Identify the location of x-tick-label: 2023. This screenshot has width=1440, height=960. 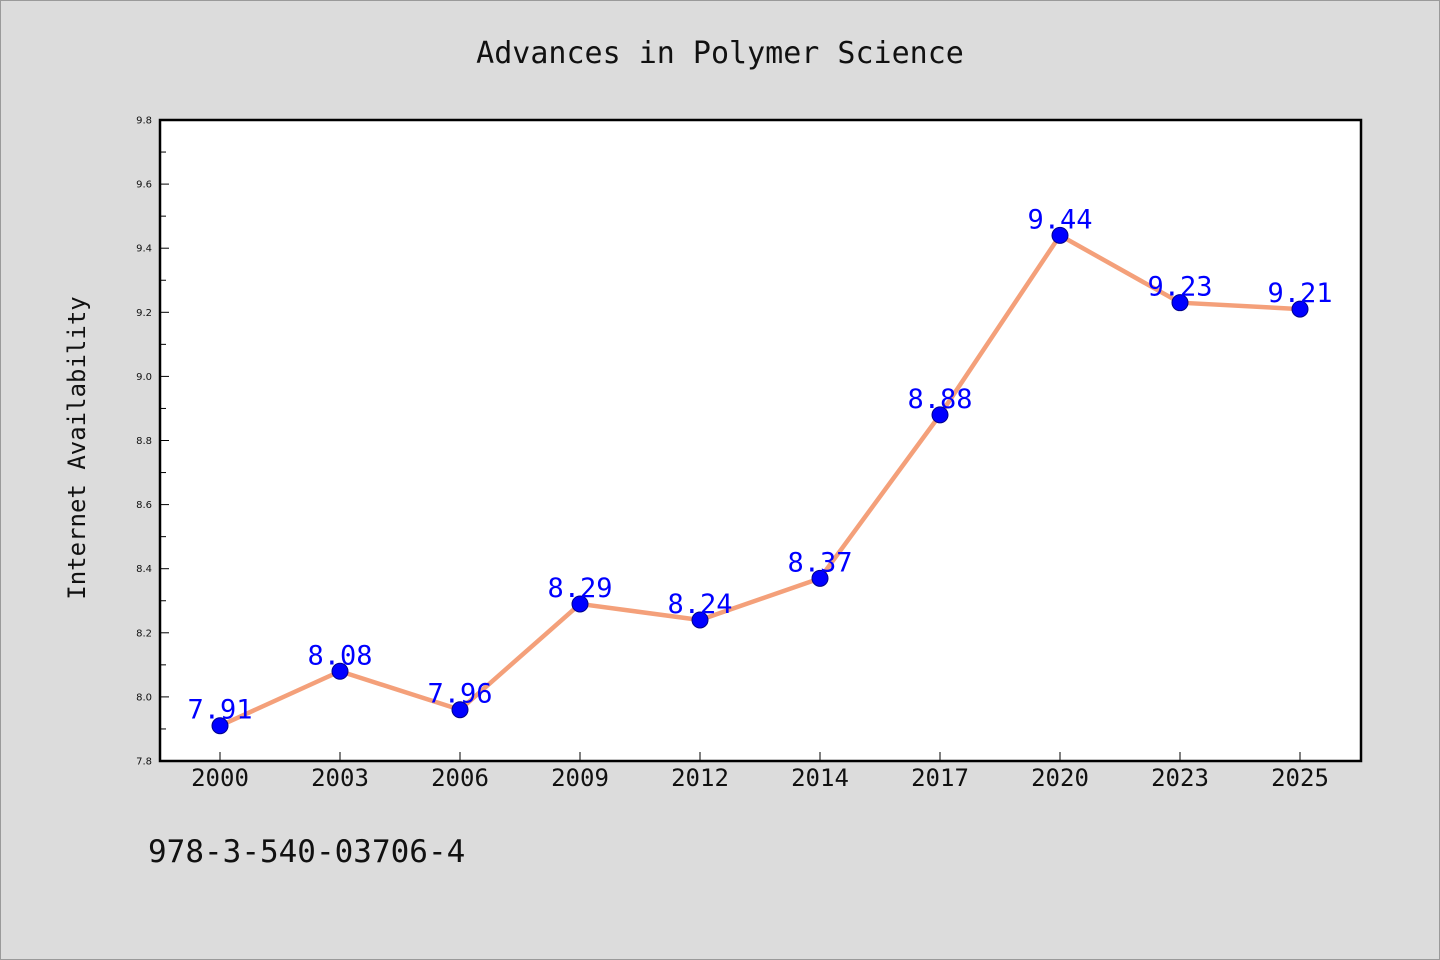
(1180, 778).